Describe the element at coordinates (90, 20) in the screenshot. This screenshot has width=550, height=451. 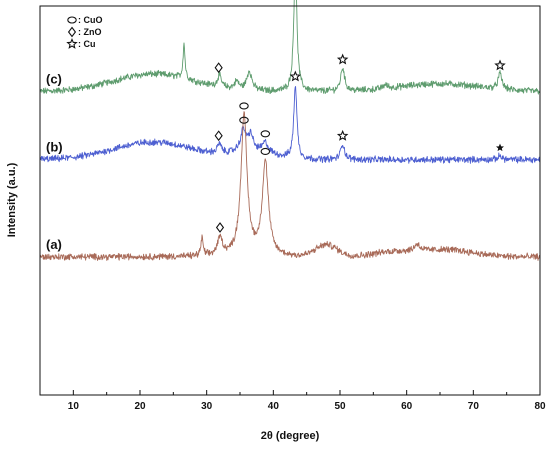
I see `legend-label: : CuO` at that location.